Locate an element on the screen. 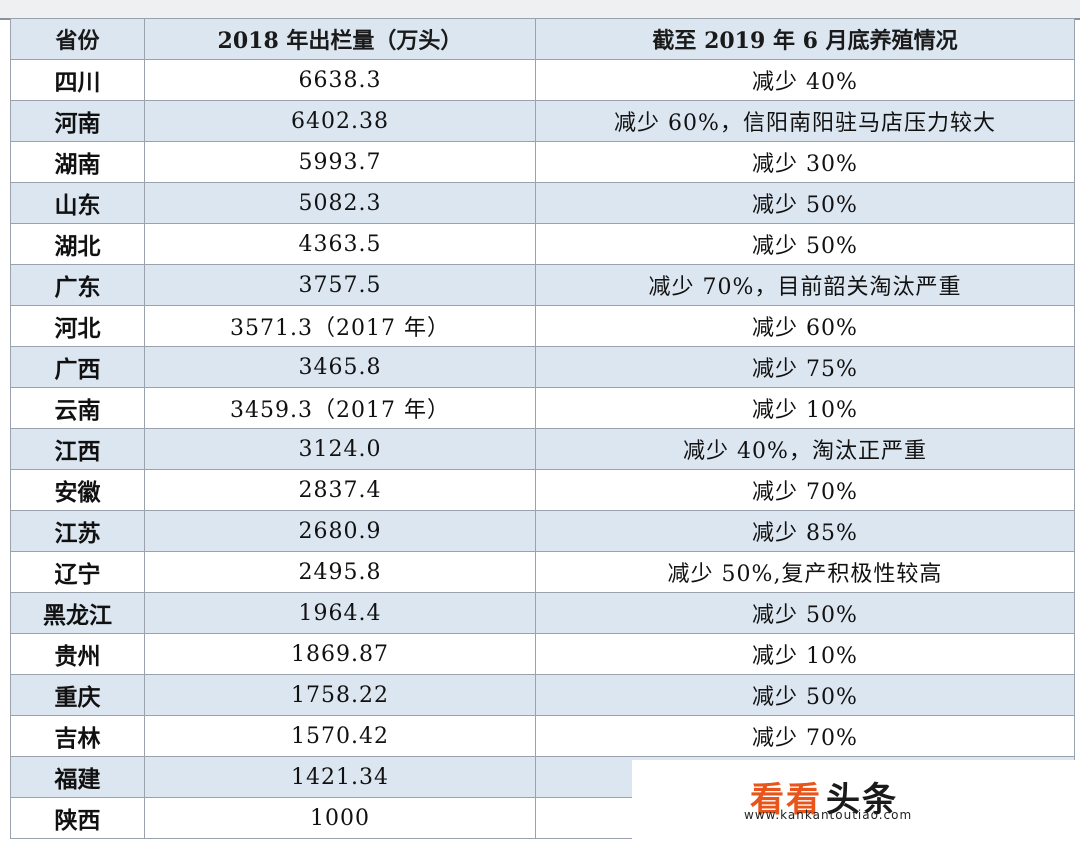  logo-colored-text: 看看 is located at coordinates (786, 800).